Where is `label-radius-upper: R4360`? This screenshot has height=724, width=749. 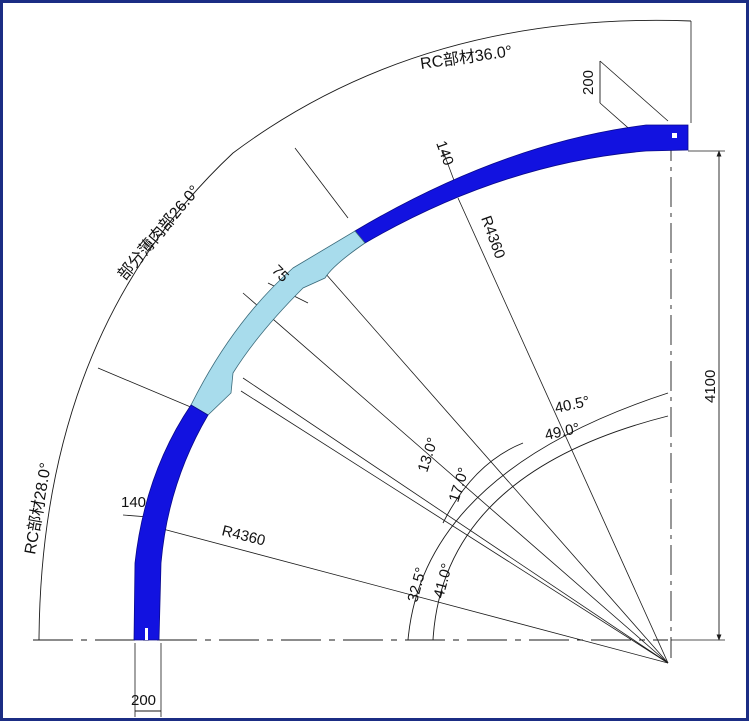
label-radius-upper: R4360 is located at coordinates (492, 237).